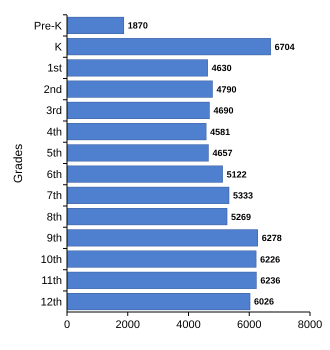 The height and width of the screenshot is (350, 330). What do you see at coordinates (270, 259) in the screenshot?
I see `data-label: 6226` at bounding box center [270, 259].